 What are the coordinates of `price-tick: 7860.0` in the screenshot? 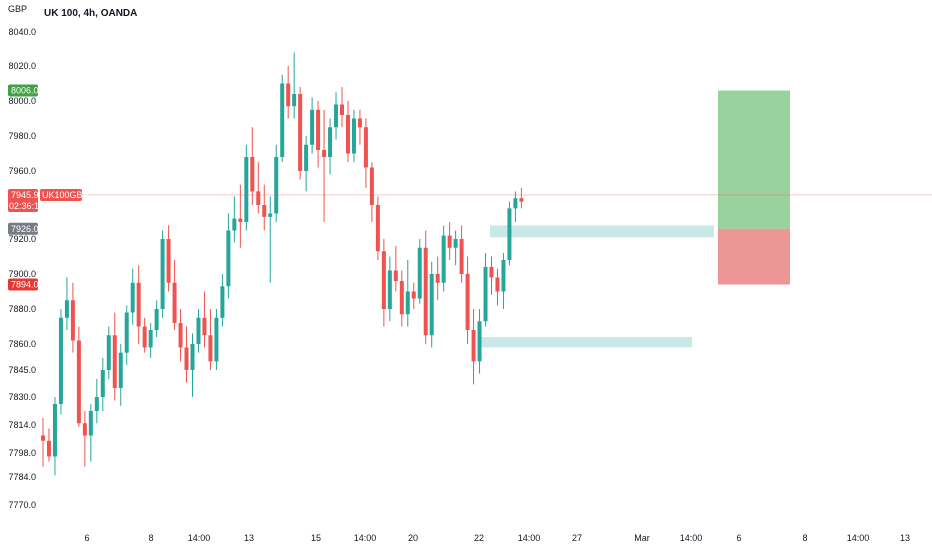 It's located at (22, 344).